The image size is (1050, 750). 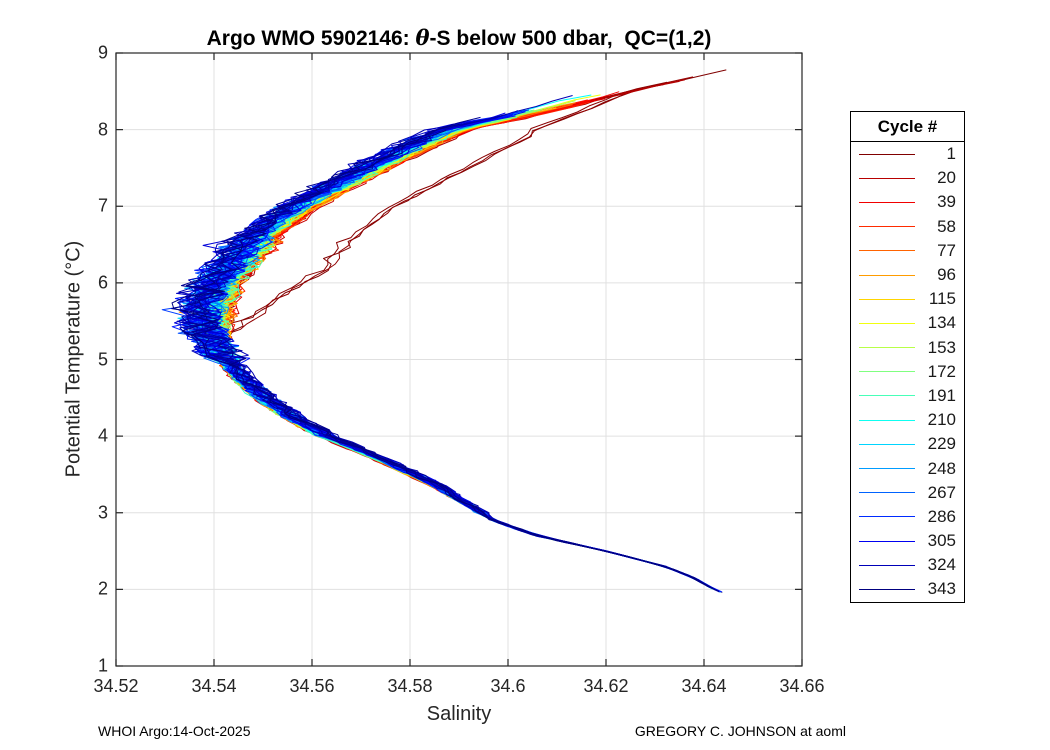 I want to click on y-tick-label: 2, so click(x=102, y=588).